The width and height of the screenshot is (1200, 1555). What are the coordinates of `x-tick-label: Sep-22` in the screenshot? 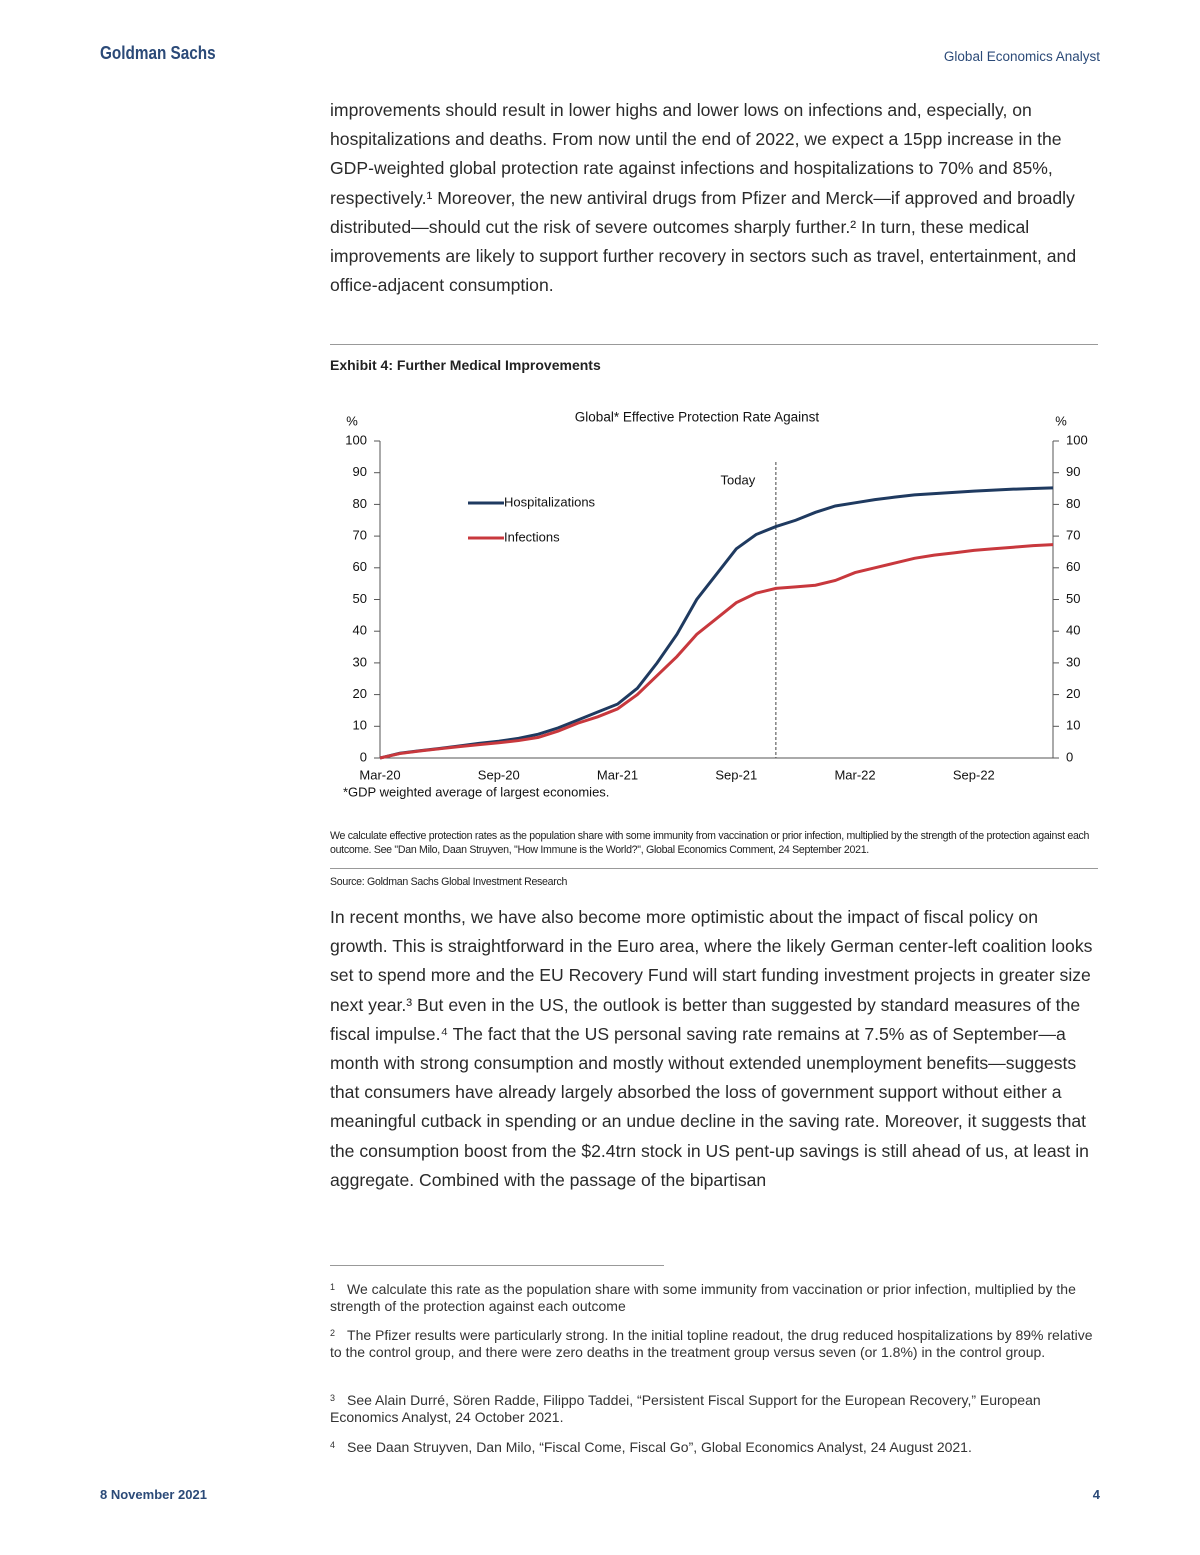 It's located at (974, 774).